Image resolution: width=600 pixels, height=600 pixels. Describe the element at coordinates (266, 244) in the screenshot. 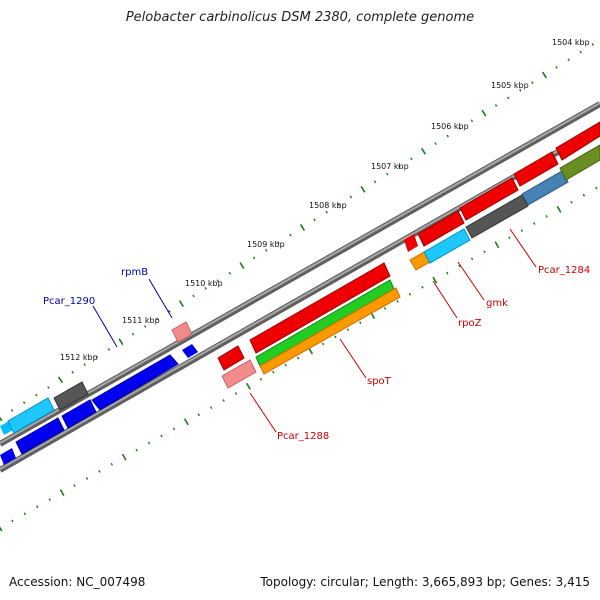

I see `scale-label-1509: 1509 kbp` at that location.